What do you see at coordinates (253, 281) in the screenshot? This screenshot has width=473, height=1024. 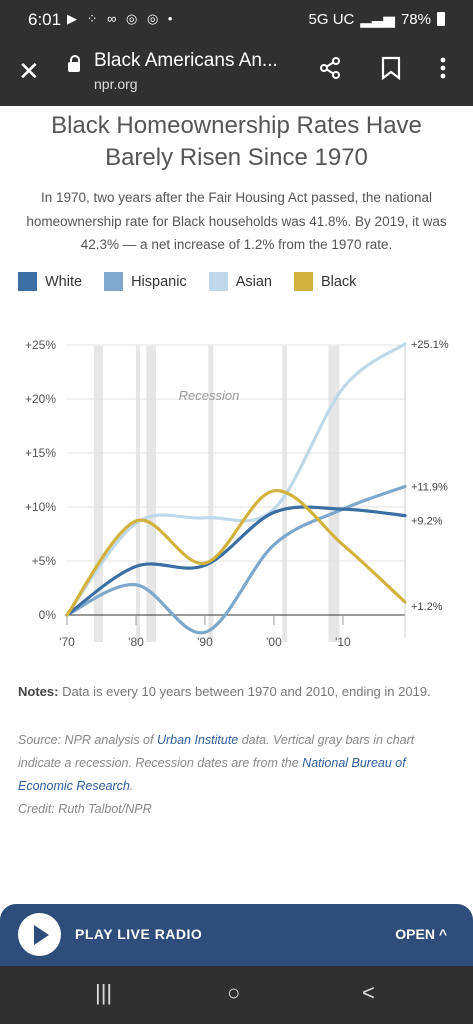 I see `legend-label: Asian` at bounding box center [253, 281].